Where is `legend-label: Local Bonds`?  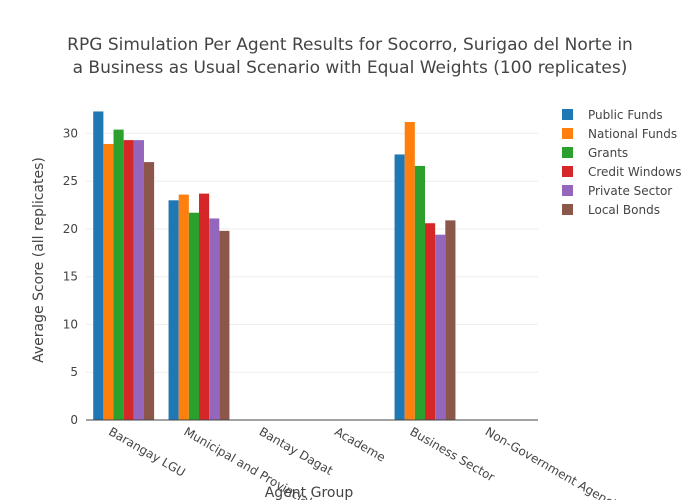 legend-label: Local Bonds is located at coordinates (624, 210).